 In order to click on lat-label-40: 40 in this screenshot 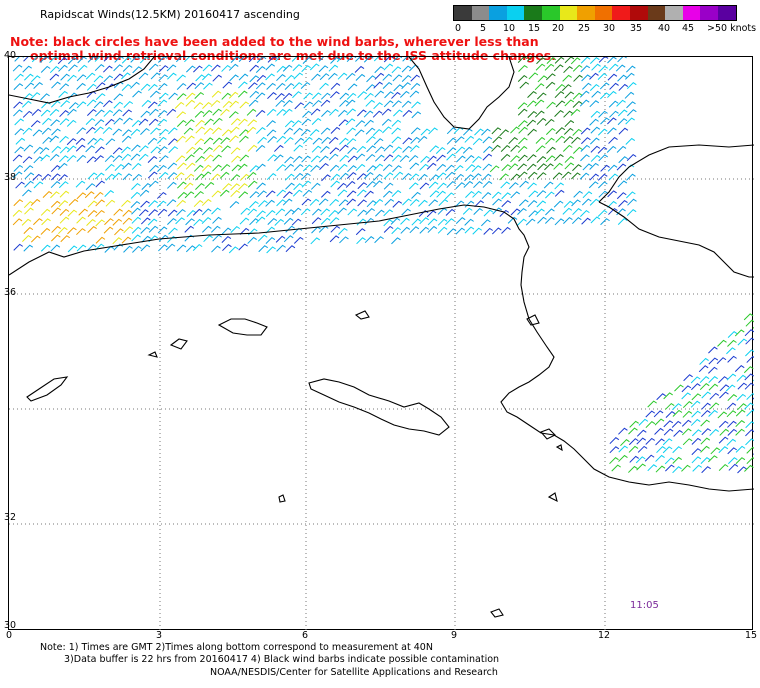, I will do `click(10, 55)`.